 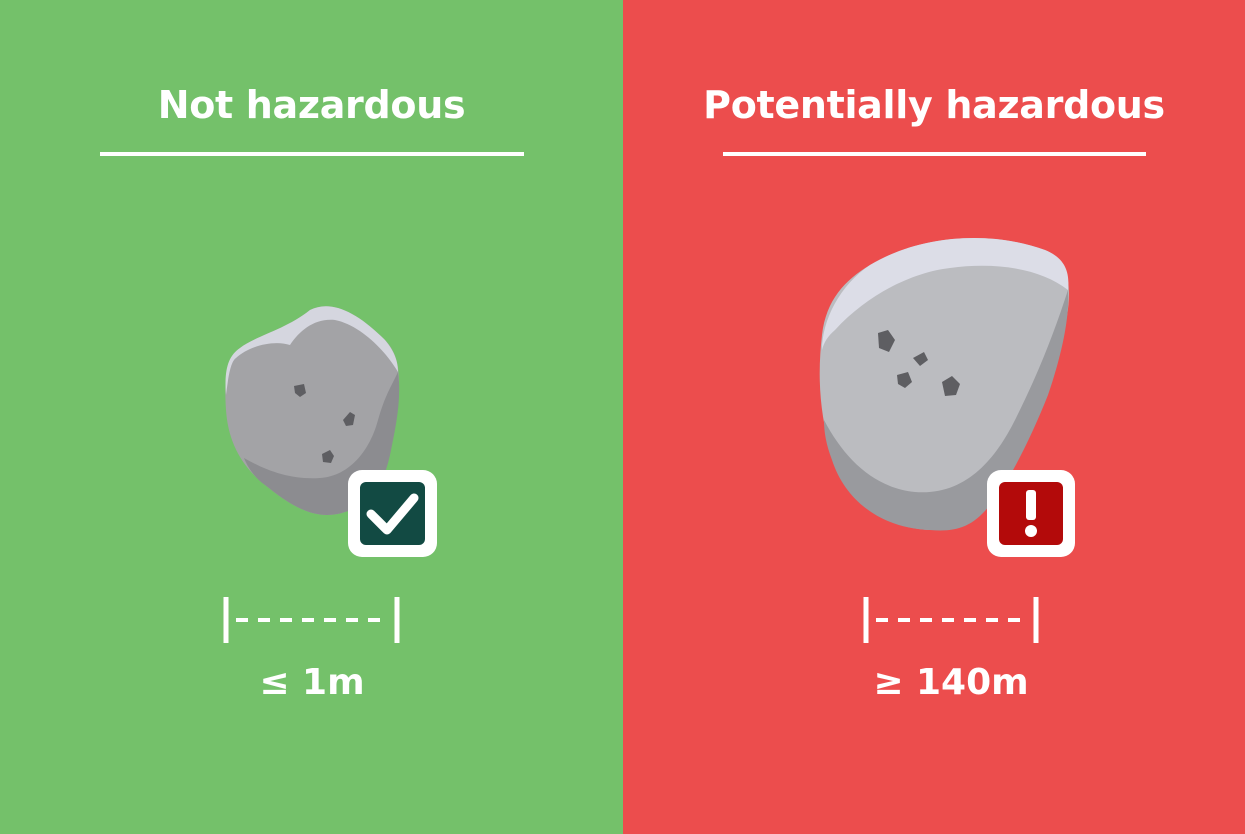 What do you see at coordinates (951, 682) in the screenshot?
I see `large-size-label: ≥ 140m` at bounding box center [951, 682].